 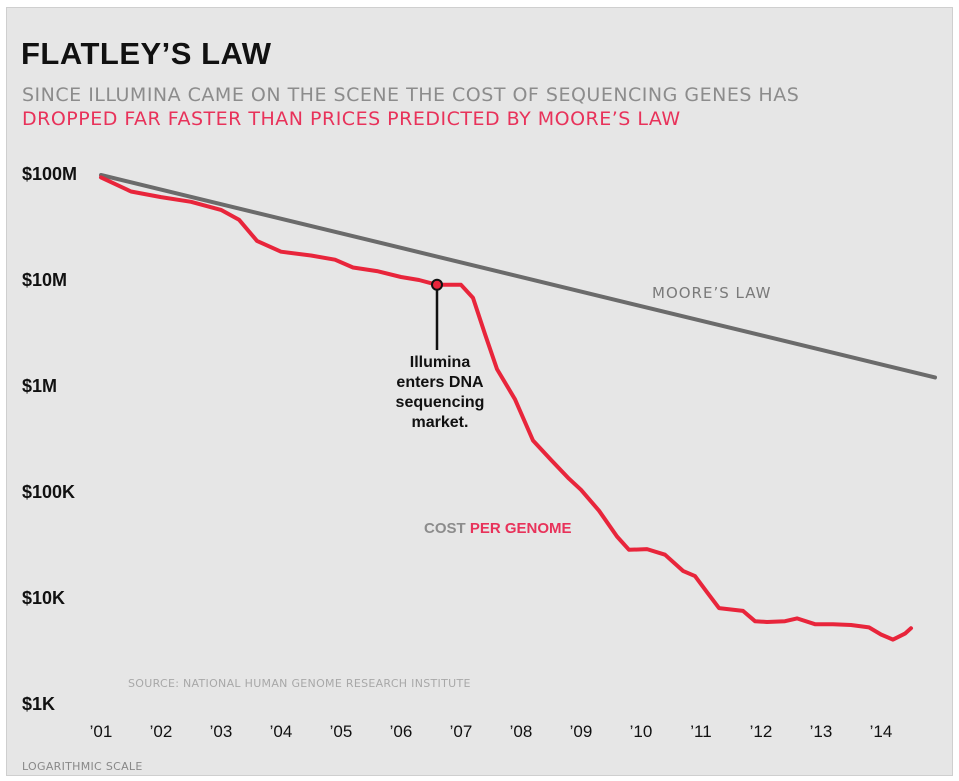 I want to click on x-tick-label: ’07, so click(x=461, y=731).